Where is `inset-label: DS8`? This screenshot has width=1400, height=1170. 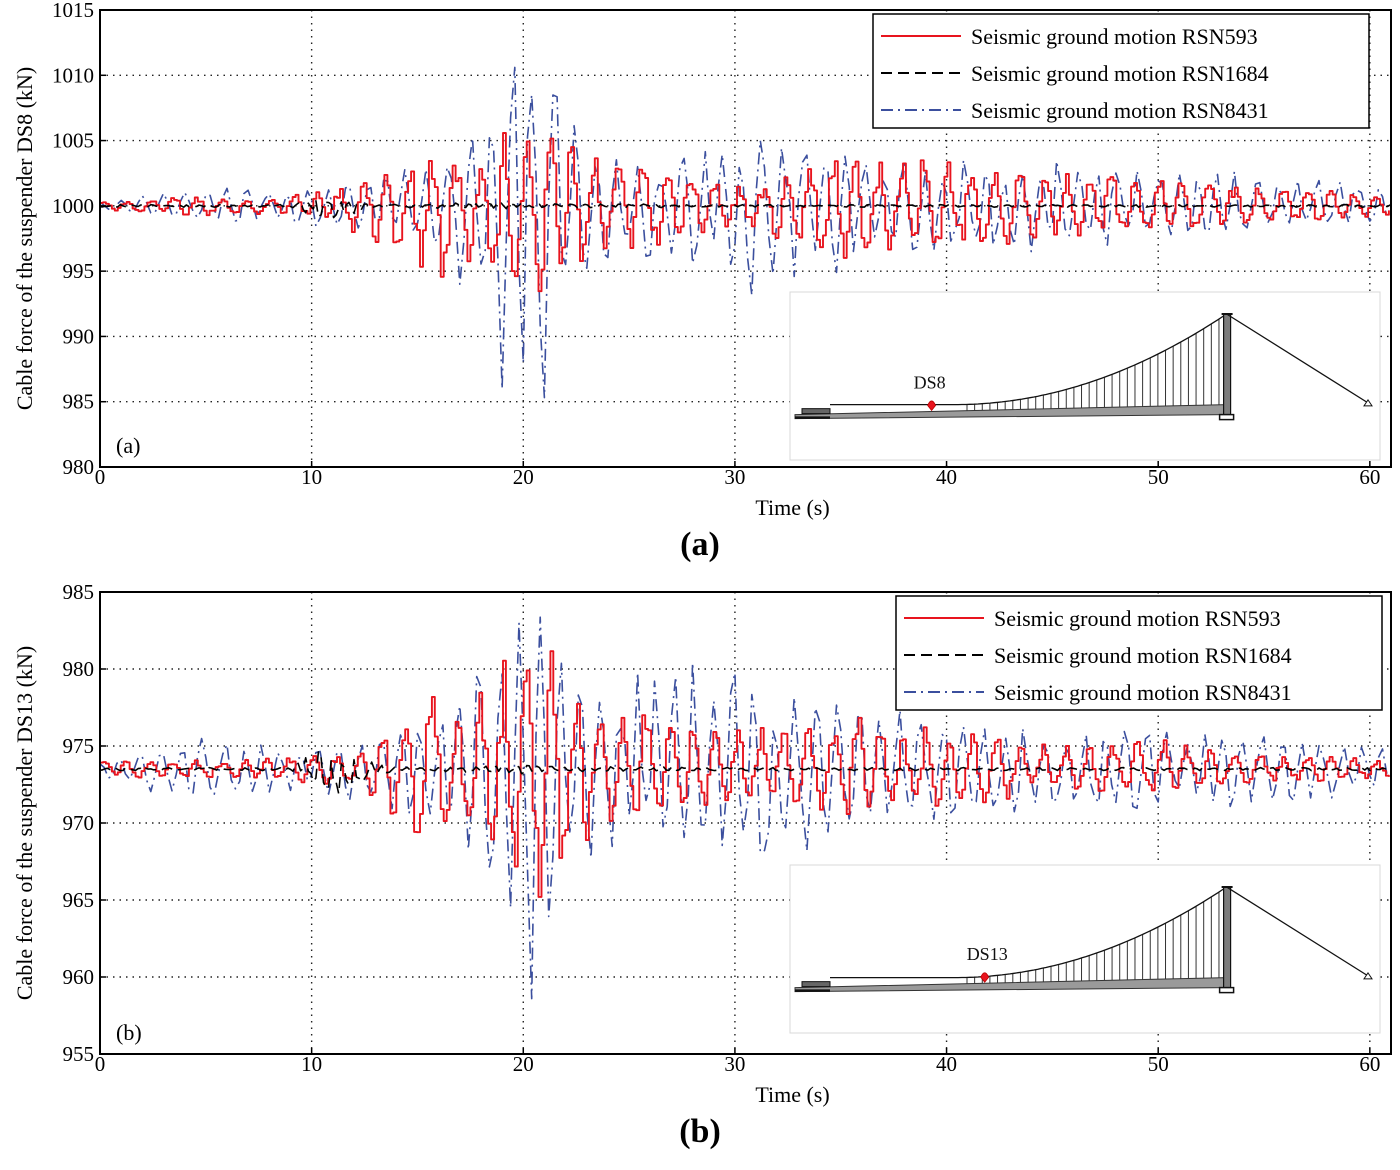
inset-label: DS8 is located at coordinates (930, 382).